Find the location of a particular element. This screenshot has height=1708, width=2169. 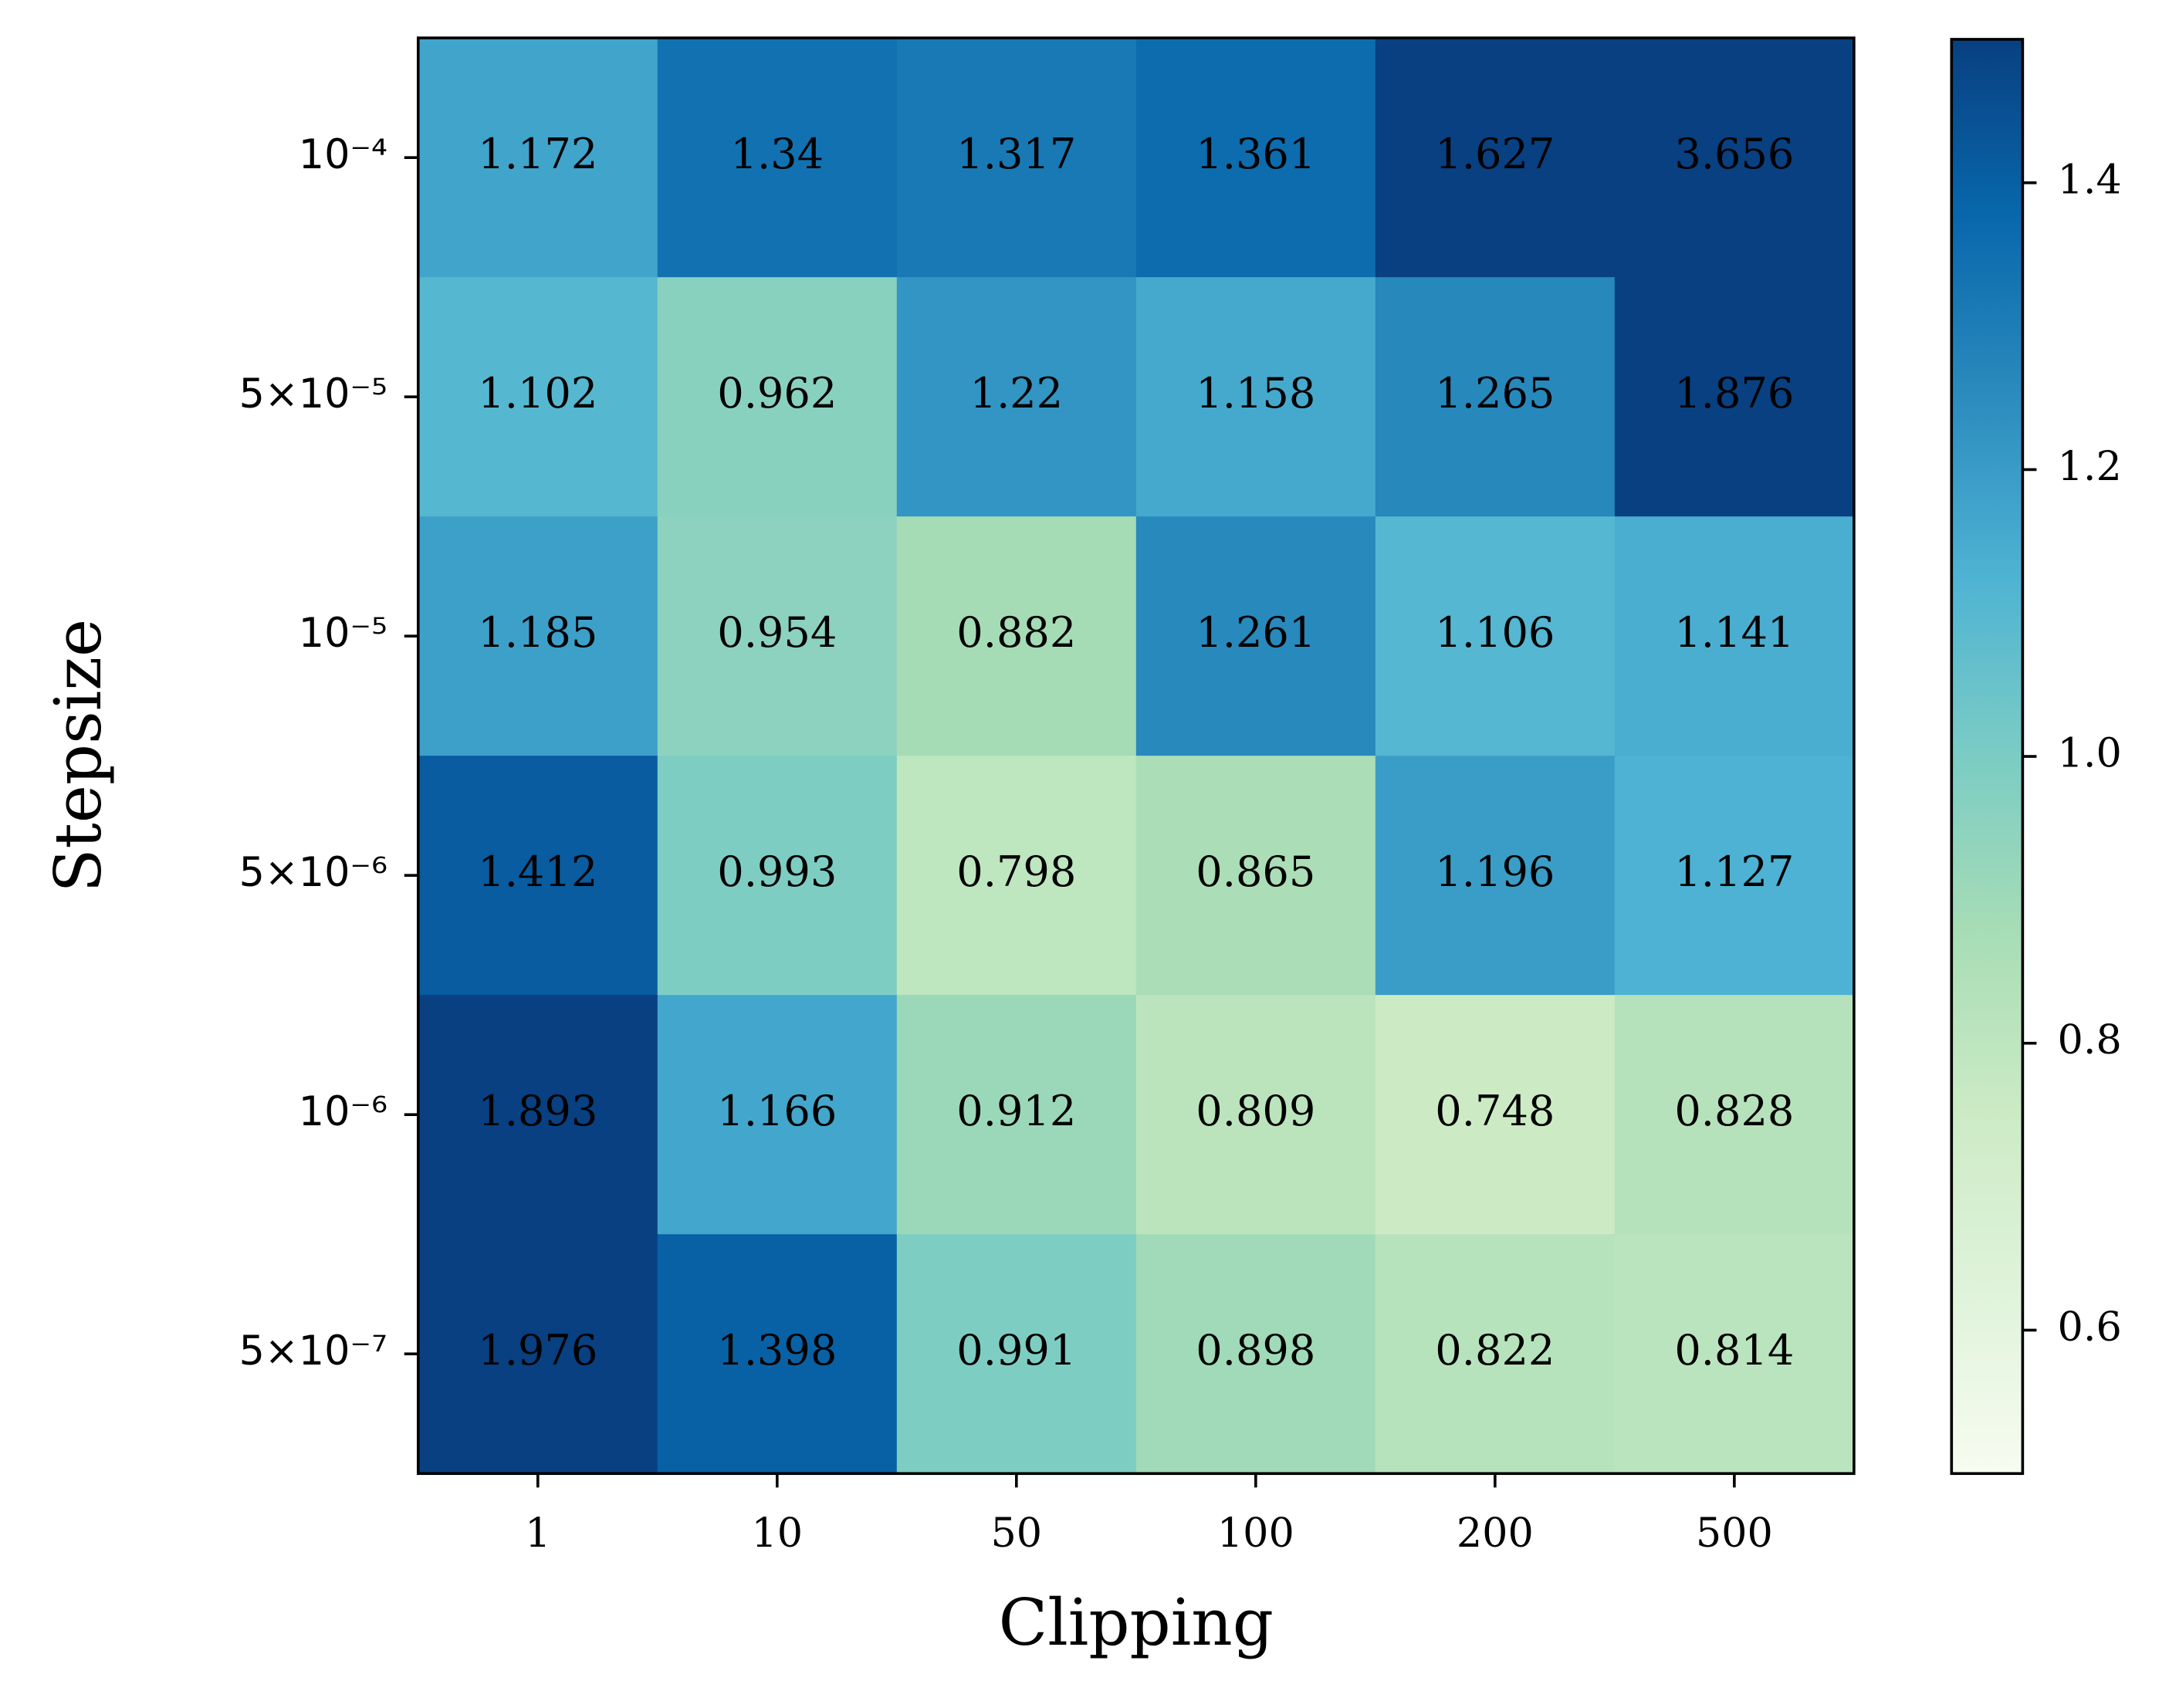

colorbar is located at coordinates (1987, 757).